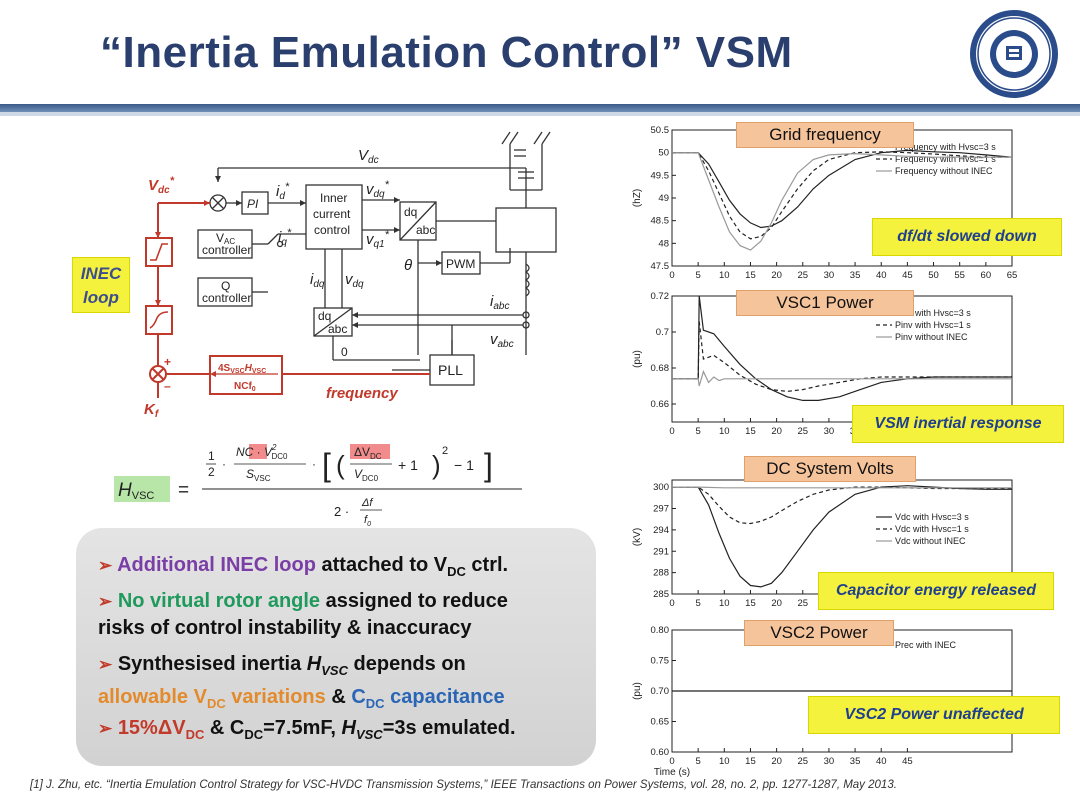  Describe the element at coordinates (662, 332) in the screenshot. I see `y-tick-label: 0.7` at that location.